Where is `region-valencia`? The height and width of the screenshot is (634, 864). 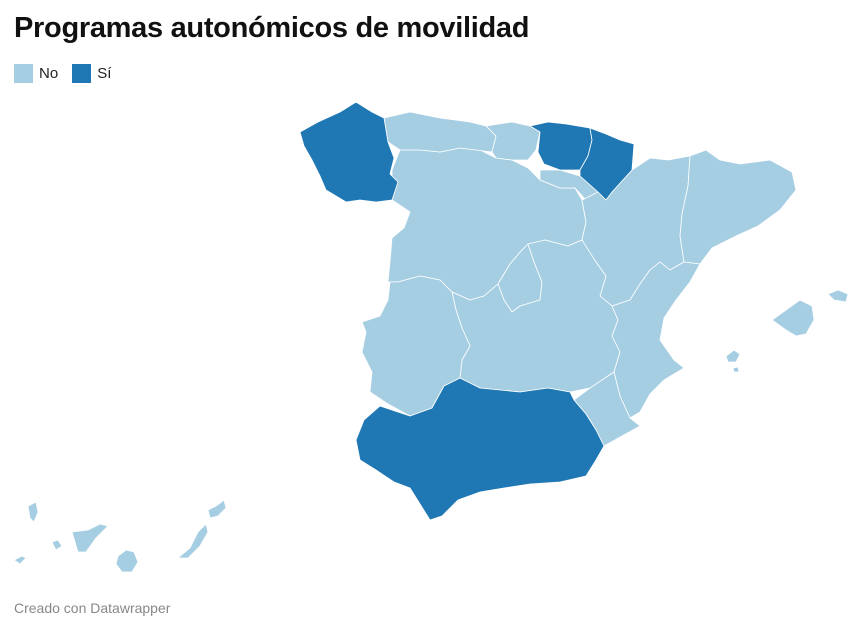 region-valencia is located at coordinates (656, 340).